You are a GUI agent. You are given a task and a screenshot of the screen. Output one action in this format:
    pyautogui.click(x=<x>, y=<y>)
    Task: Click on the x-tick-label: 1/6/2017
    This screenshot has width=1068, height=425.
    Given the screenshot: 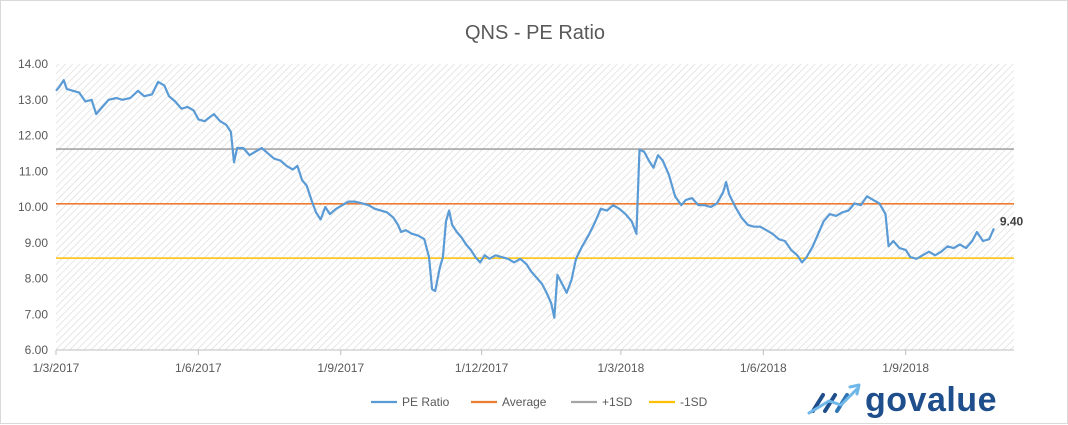 What is the action you would take?
    pyautogui.click(x=198, y=368)
    